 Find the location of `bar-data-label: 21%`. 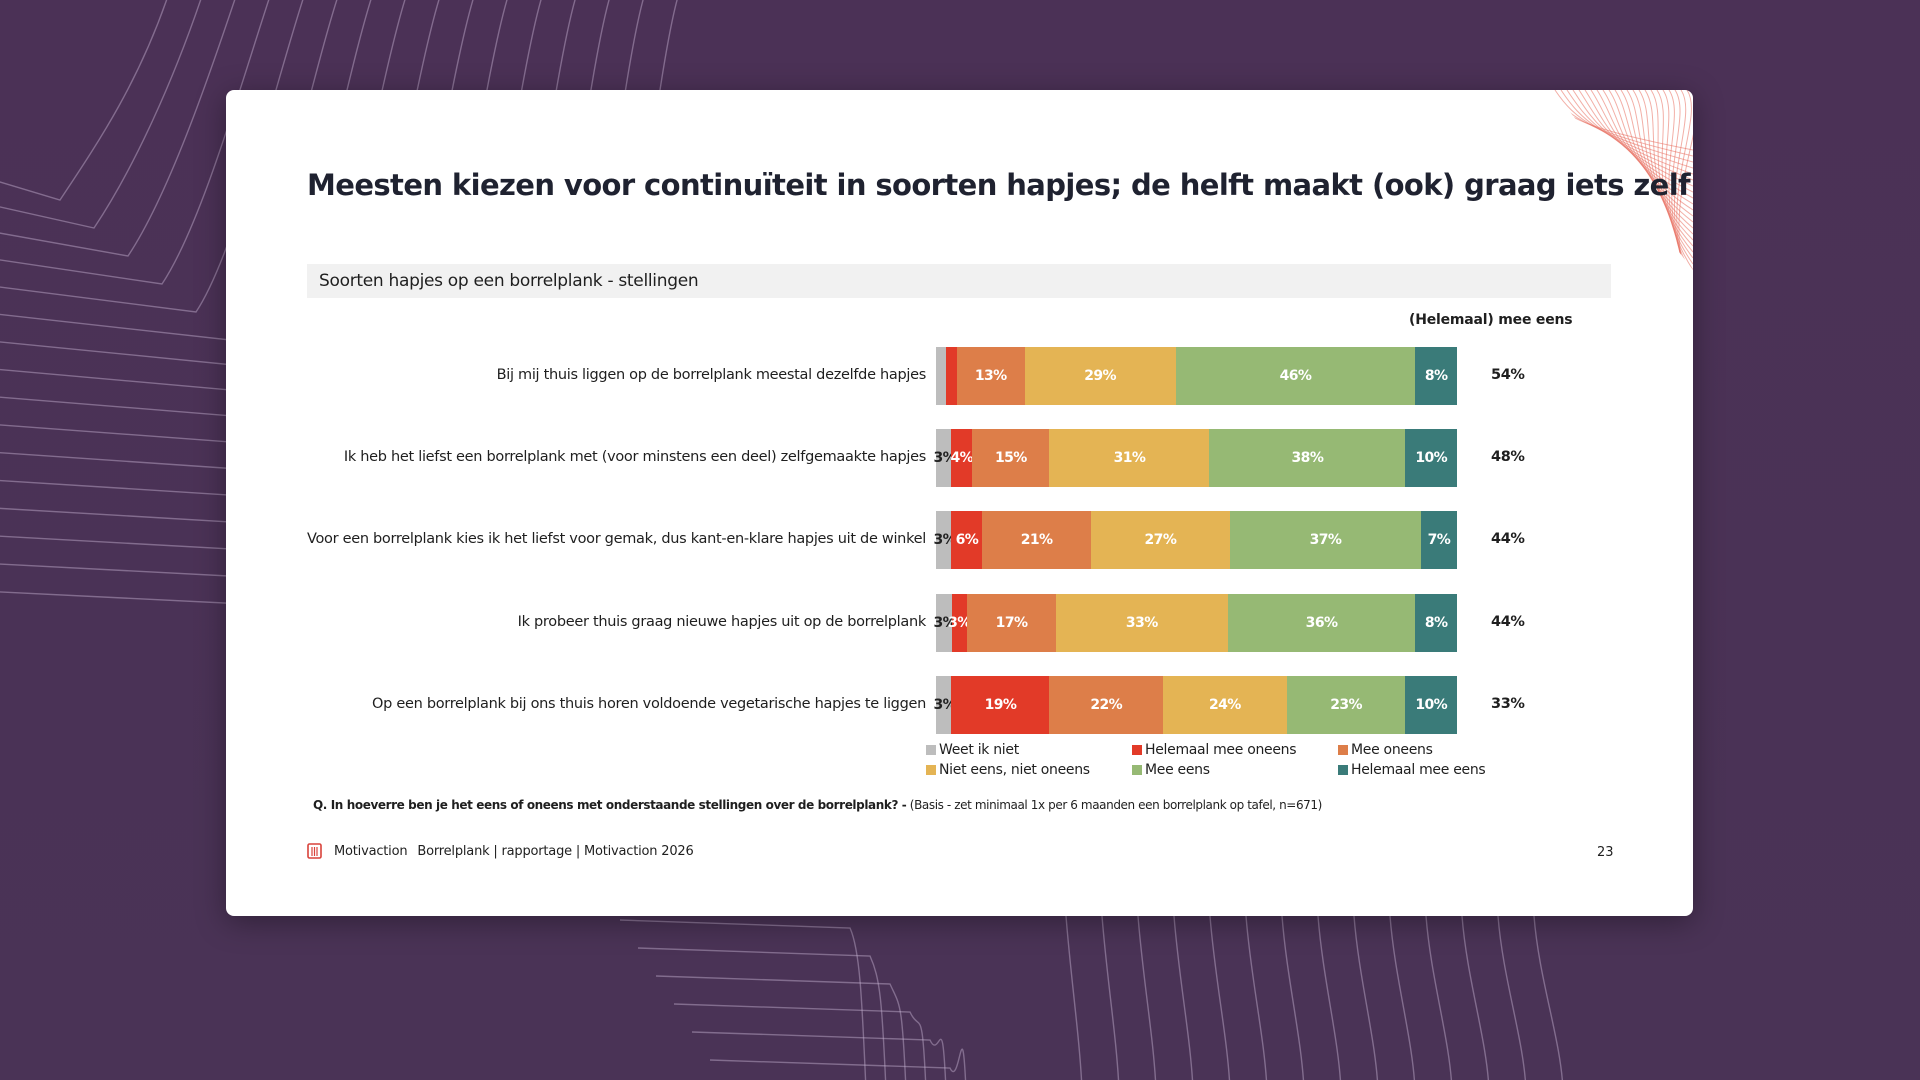

bar-data-label: 21% is located at coordinates (1036, 540).